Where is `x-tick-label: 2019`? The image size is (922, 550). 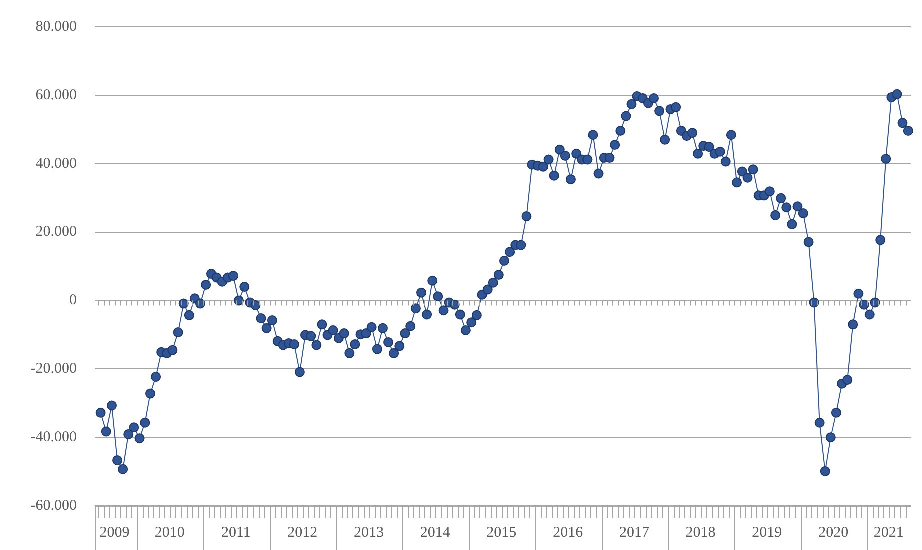
x-tick-label: 2019 is located at coordinates (767, 532).